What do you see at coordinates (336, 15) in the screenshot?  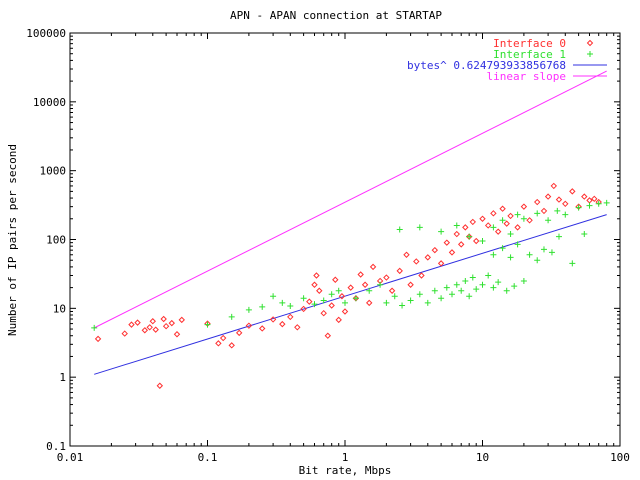 I see `chart-title: APN - APAN connection at STARTAP` at bounding box center [336, 15].